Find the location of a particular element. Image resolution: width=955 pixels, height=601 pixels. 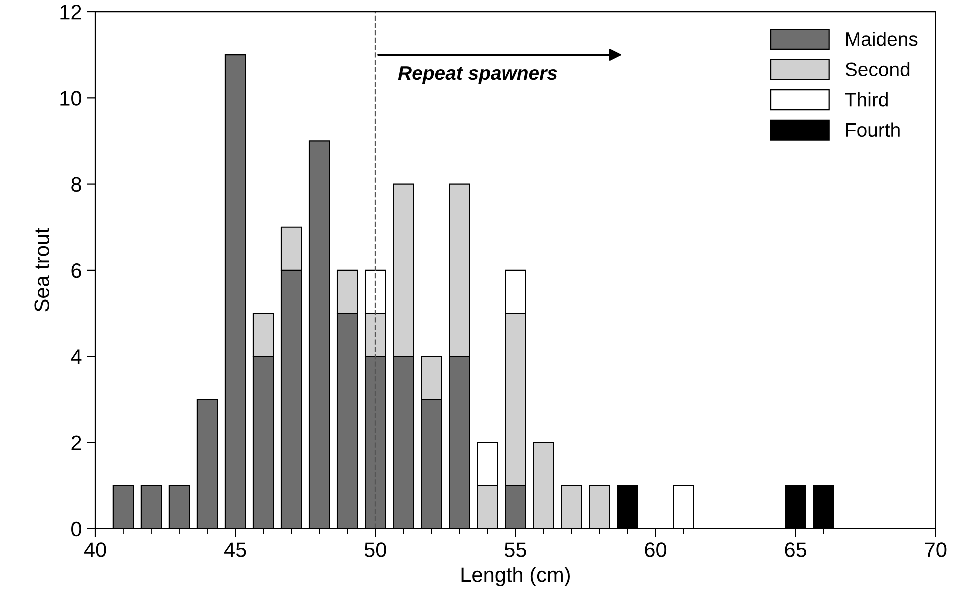

x-axis-title: Length (cm) is located at coordinates (516, 576).